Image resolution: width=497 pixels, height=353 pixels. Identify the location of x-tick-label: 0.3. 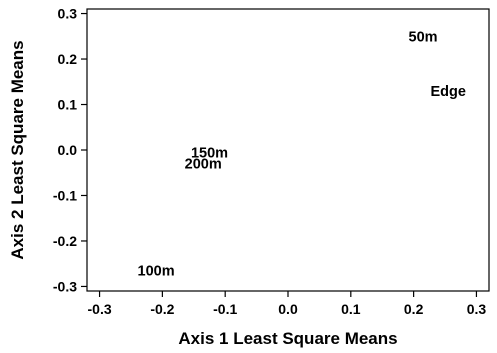
(477, 309).